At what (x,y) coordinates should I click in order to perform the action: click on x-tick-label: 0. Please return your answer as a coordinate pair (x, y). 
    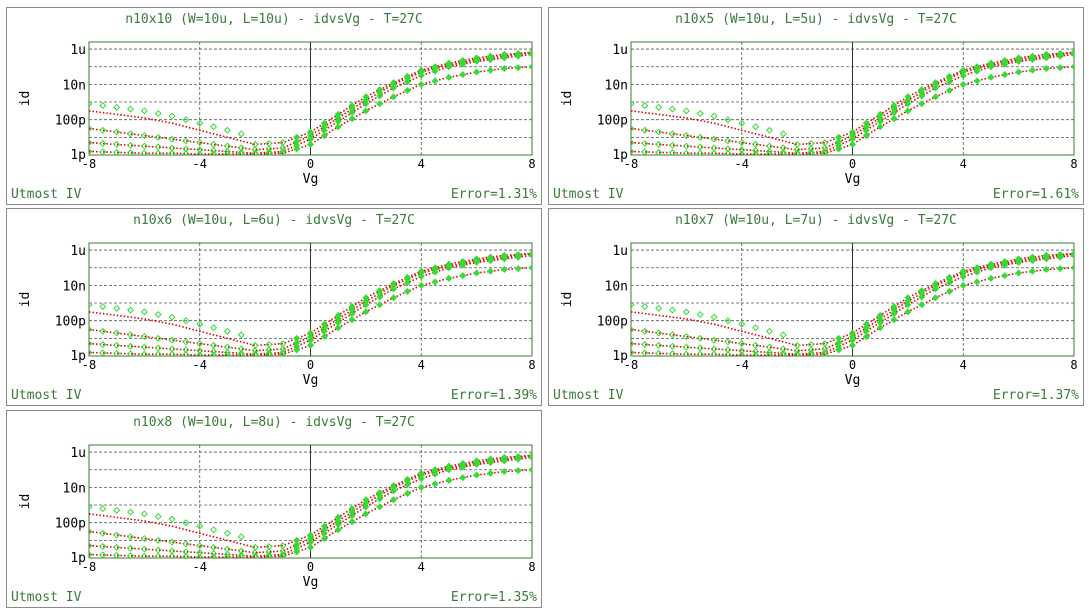
    Looking at the image, I should click on (310, 567).